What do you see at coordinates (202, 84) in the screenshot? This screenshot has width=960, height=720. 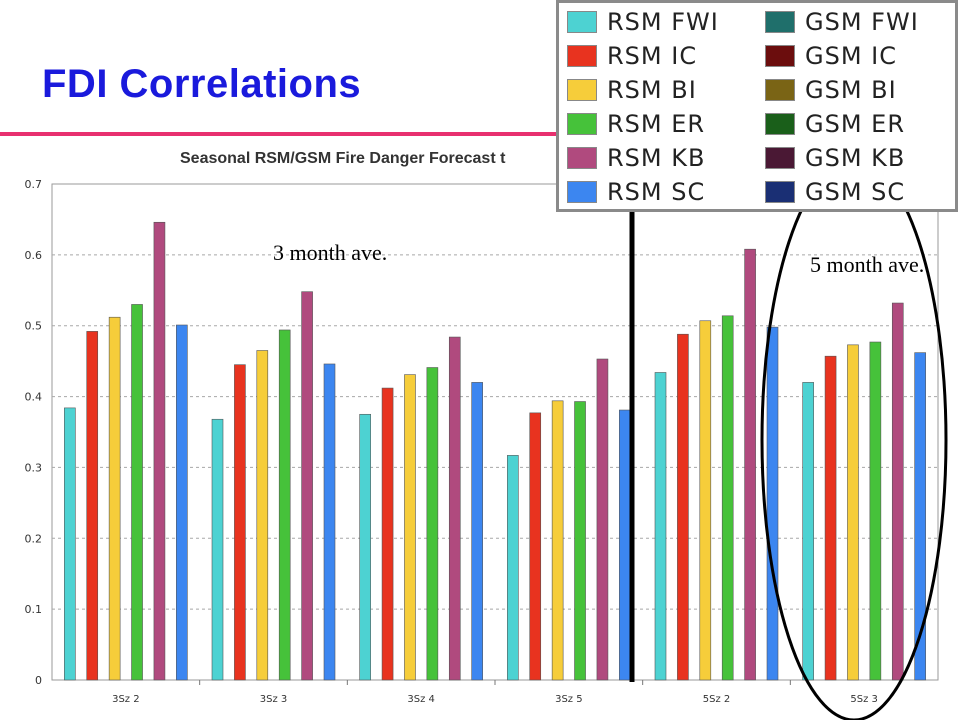 I see `slide-title: FDI Correlations` at bounding box center [202, 84].